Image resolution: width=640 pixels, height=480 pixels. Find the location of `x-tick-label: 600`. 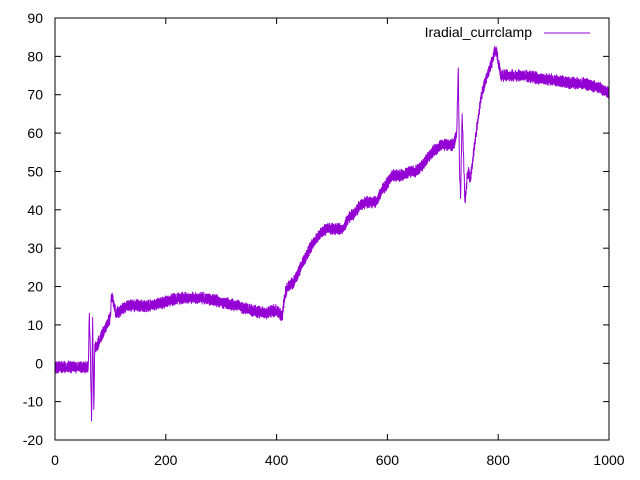

x-tick-label: 600 is located at coordinates (388, 460).